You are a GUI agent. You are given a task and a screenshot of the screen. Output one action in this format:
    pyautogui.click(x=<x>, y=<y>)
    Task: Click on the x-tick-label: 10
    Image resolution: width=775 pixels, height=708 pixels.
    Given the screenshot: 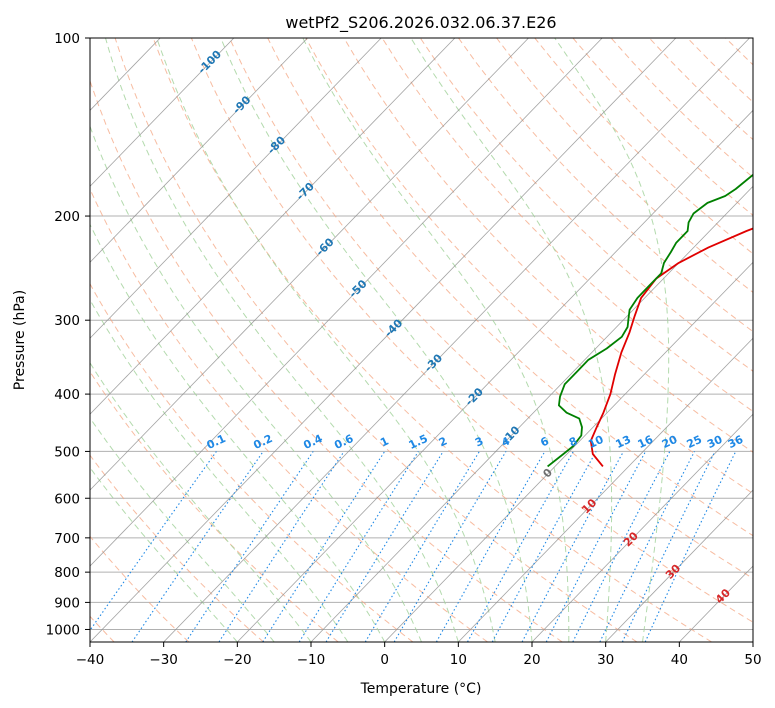 What is the action you would take?
    pyautogui.click(x=458, y=660)
    